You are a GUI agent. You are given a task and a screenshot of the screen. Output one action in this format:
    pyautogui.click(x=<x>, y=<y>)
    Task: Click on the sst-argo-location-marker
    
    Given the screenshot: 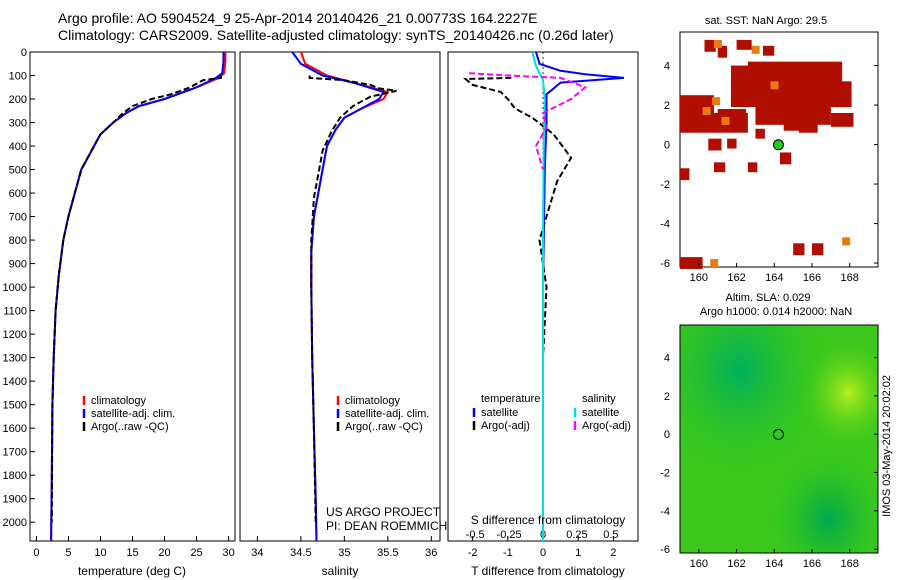 What is the action you would take?
    pyautogui.click(x=778, y=145)
    